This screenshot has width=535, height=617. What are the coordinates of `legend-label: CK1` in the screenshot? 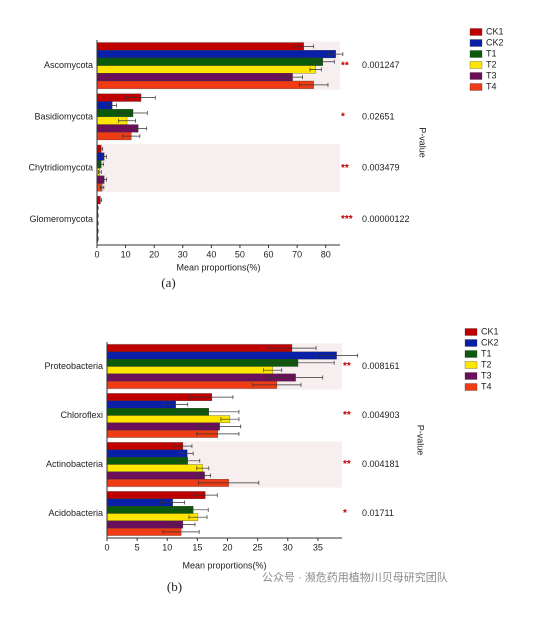 It's located at (490, 331).